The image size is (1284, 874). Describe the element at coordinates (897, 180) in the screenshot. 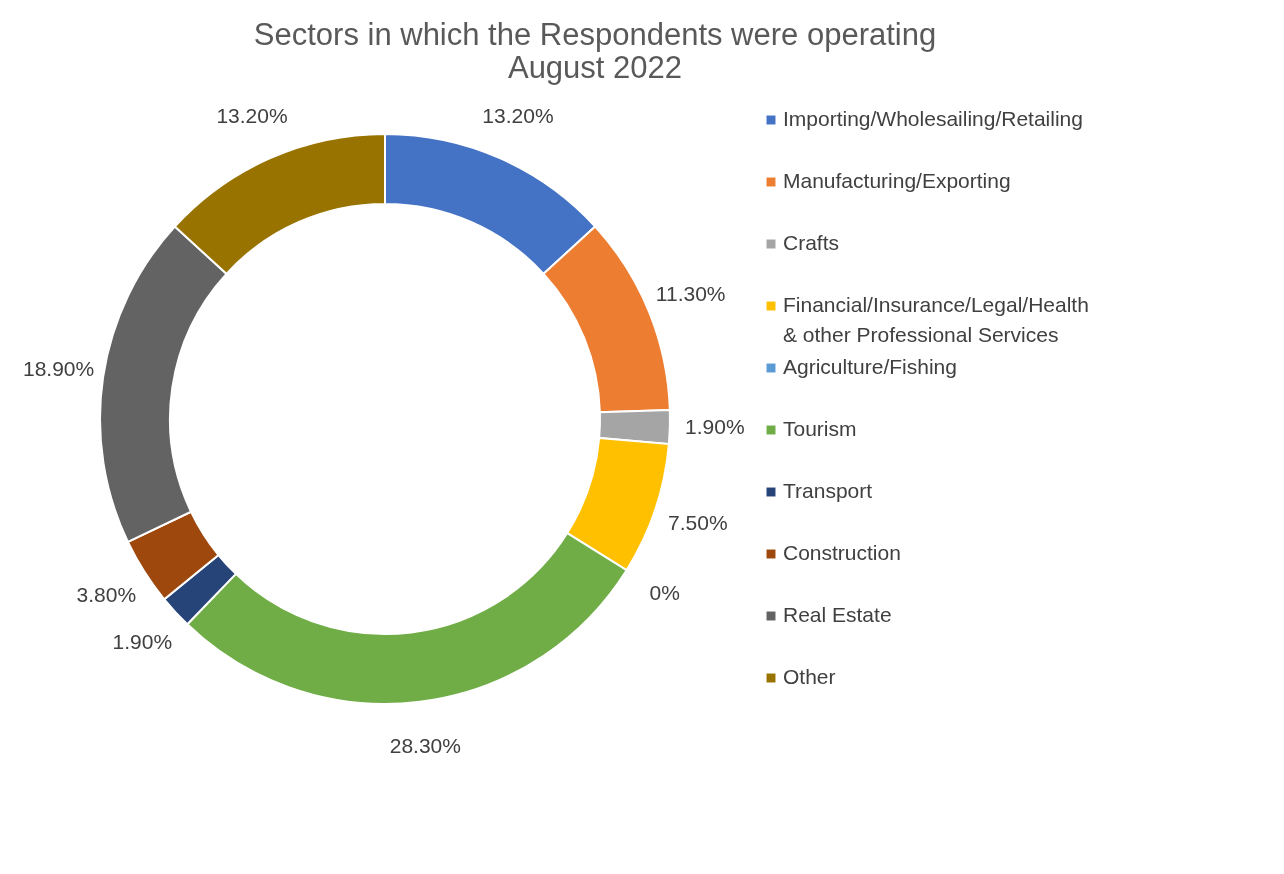

I see `legend-label: Manufacturing/Exporting` at that location.